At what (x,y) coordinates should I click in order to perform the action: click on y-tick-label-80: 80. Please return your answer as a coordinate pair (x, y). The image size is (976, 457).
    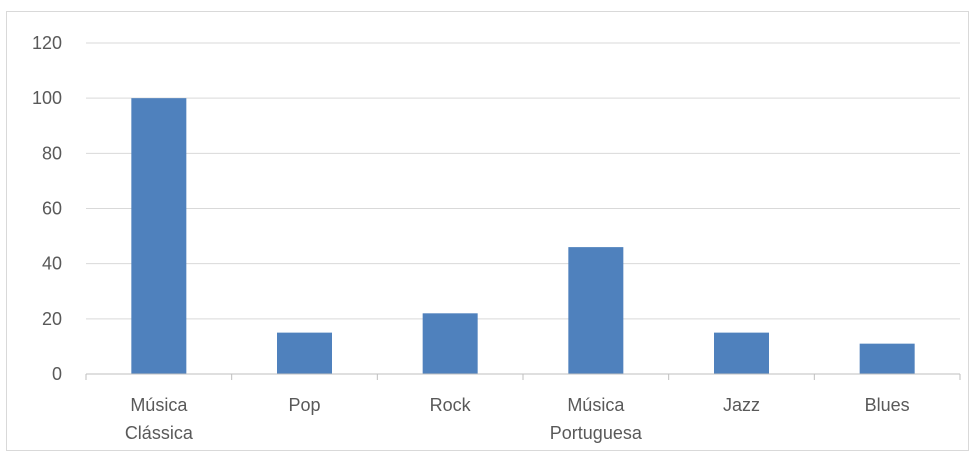
    Looking at the image, I should click on (52, 153).